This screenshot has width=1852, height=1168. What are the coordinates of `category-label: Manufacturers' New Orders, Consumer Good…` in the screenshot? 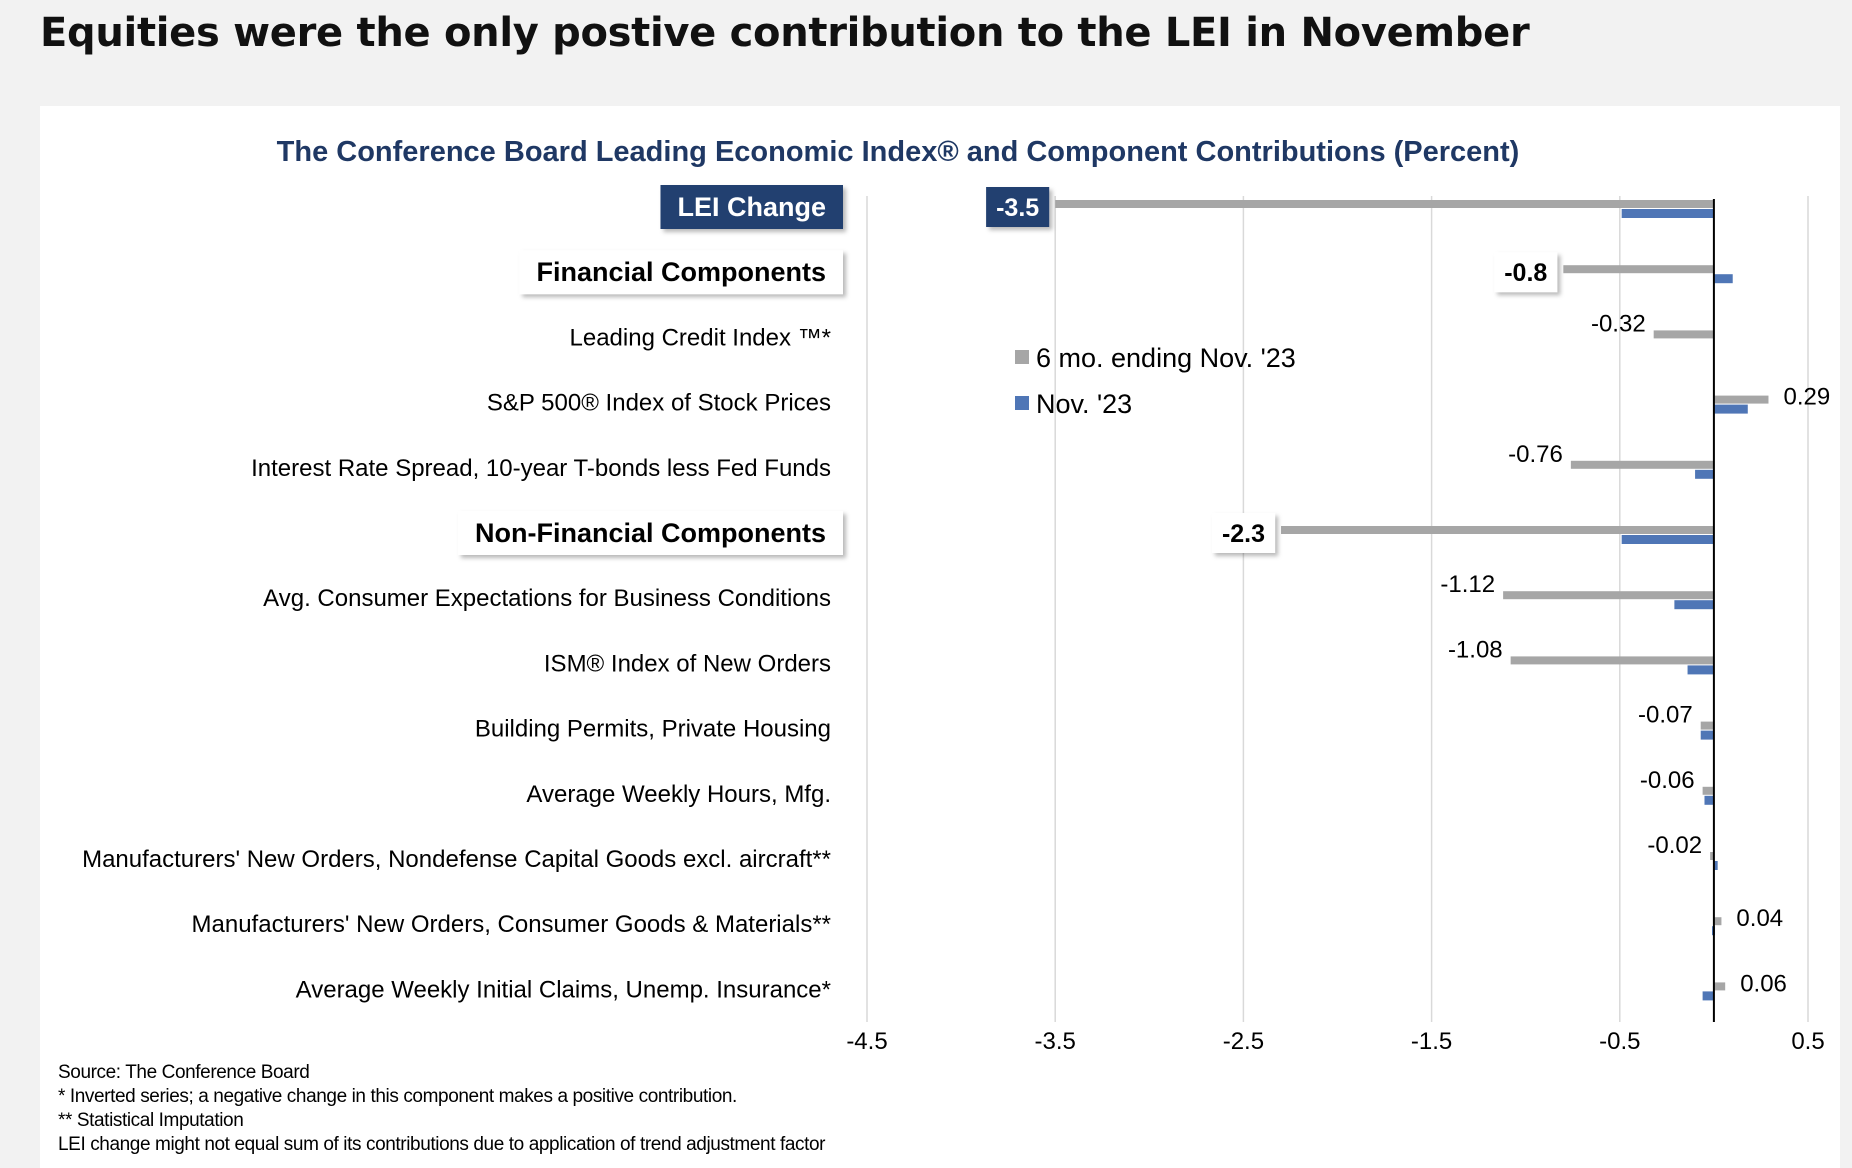 It's located at (511, 924).